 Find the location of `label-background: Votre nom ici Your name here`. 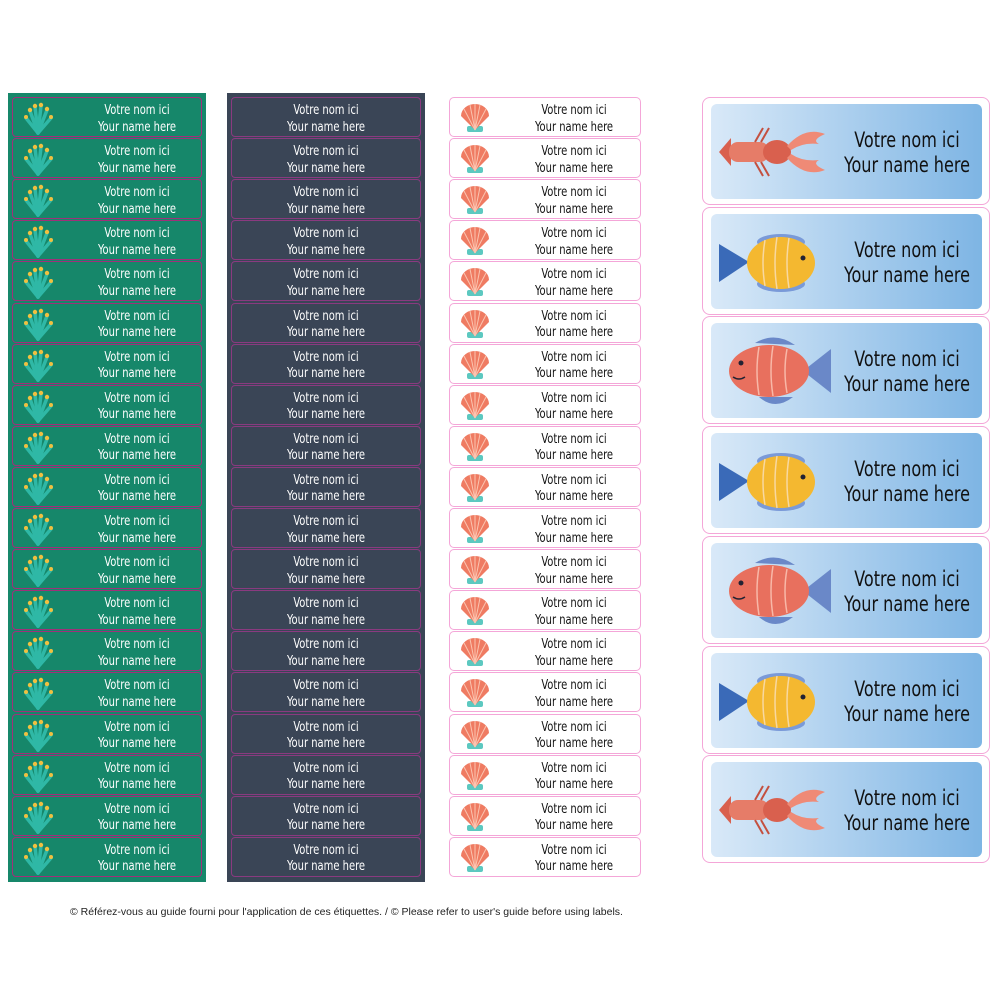

label-background: Votre nom ici Your name here is located at coordinates (846, 151).